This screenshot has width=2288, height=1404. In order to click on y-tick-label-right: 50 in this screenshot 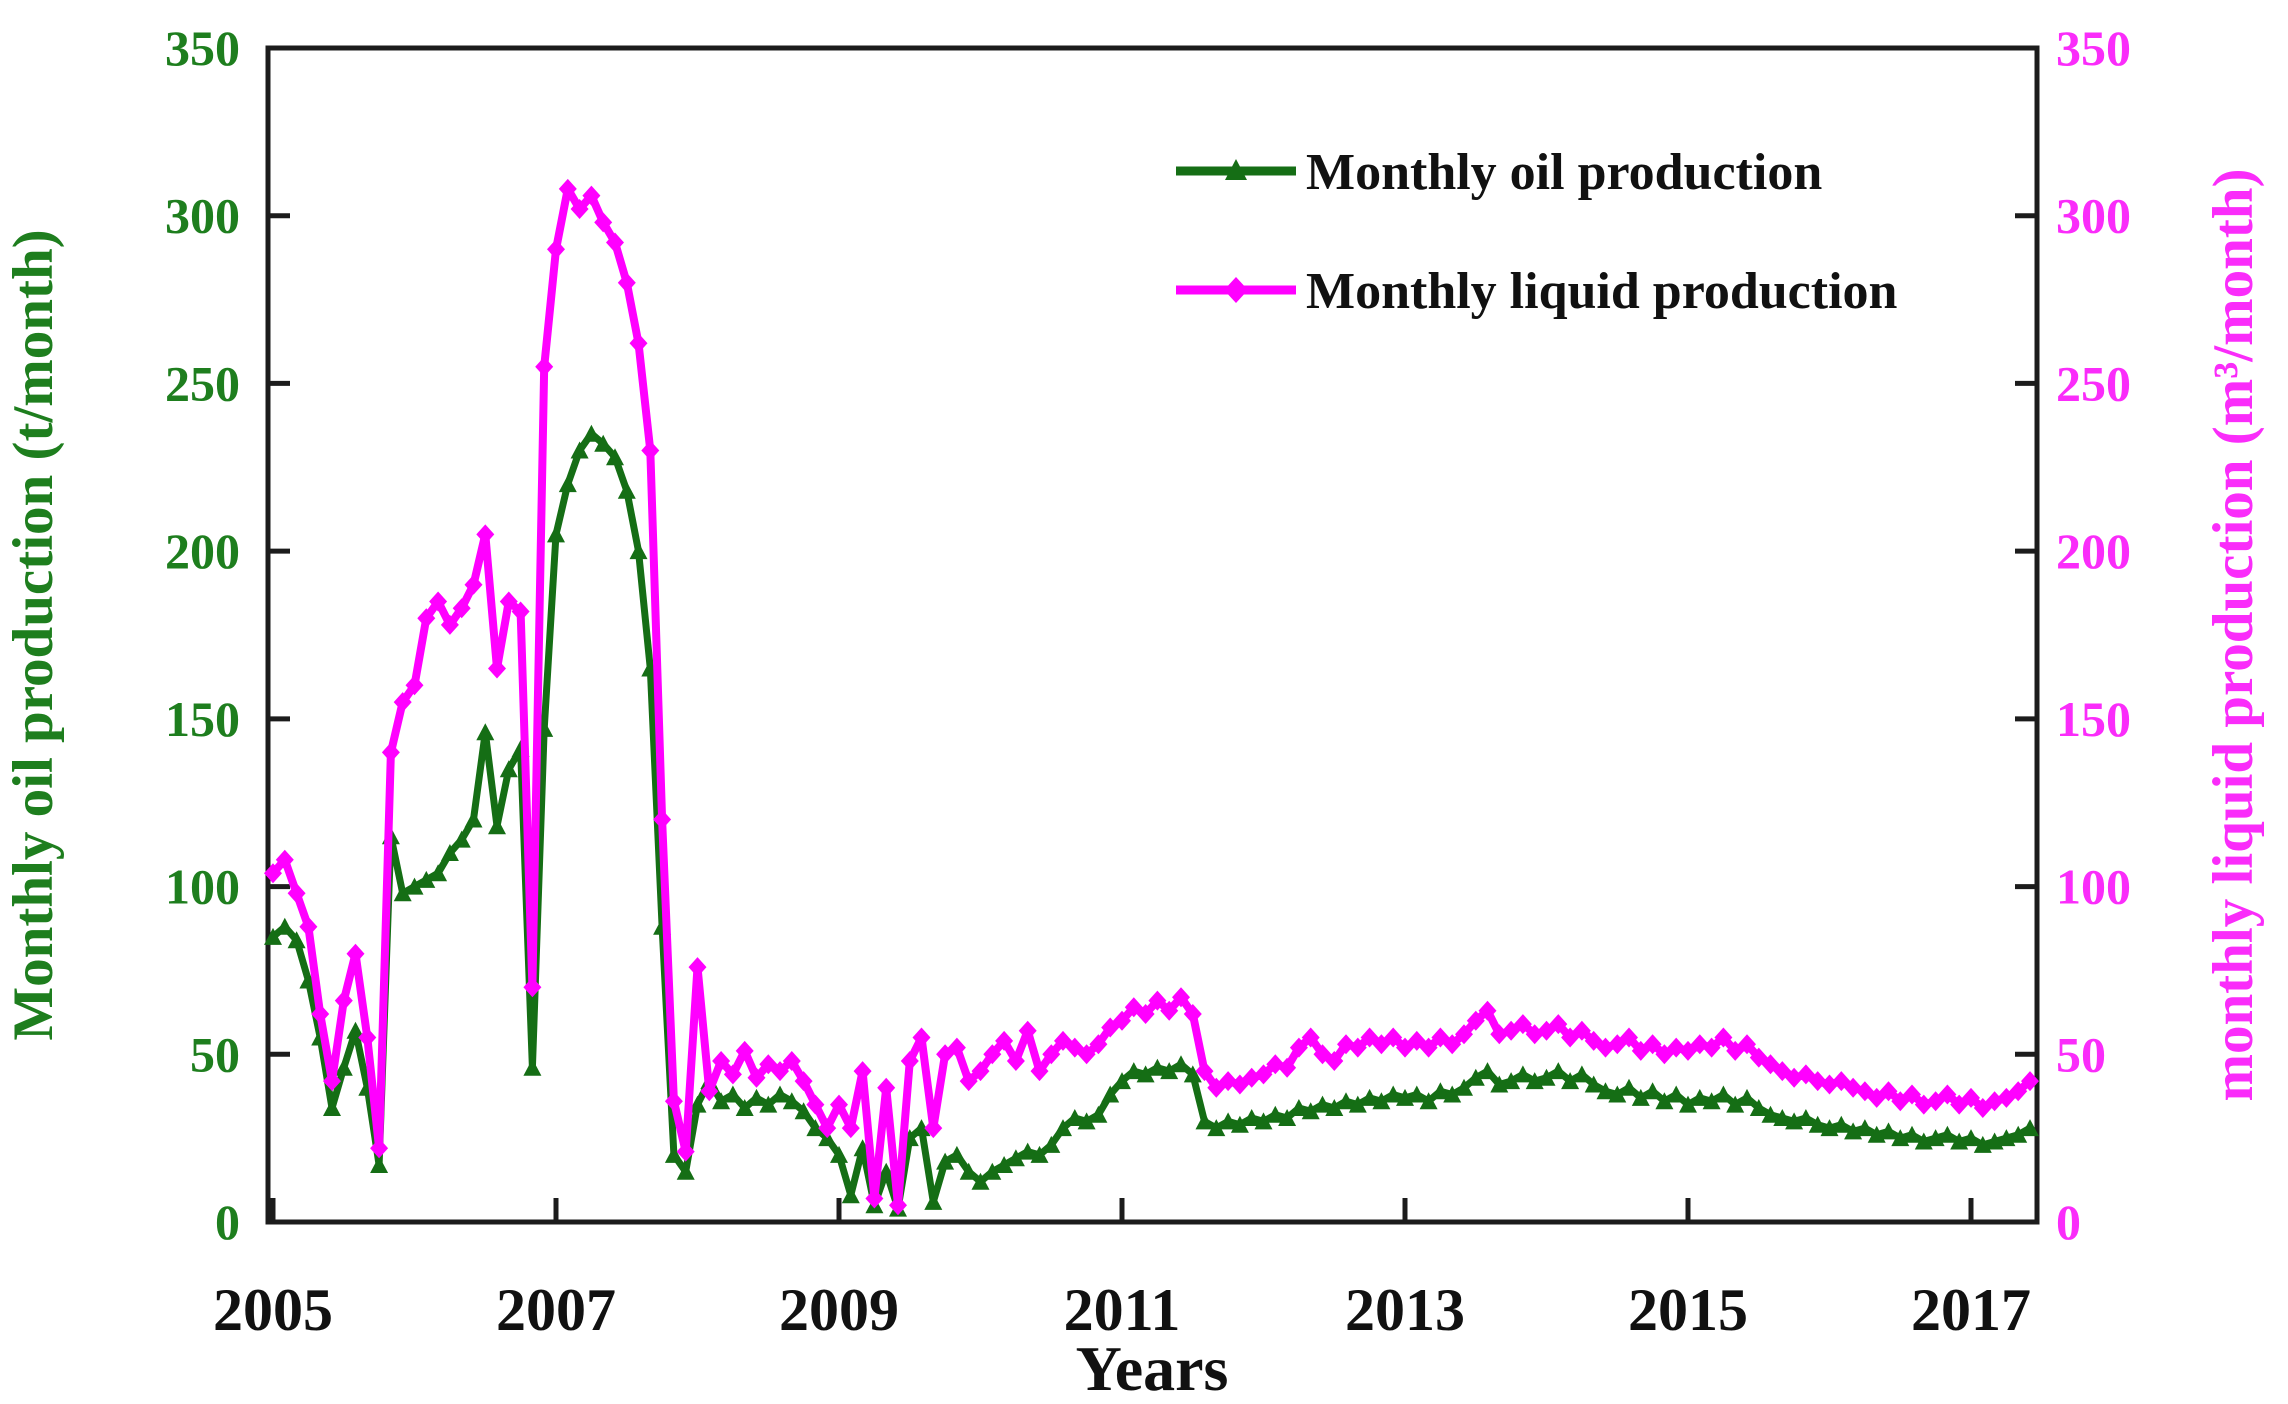, I will do `click(2081, 1054)`.